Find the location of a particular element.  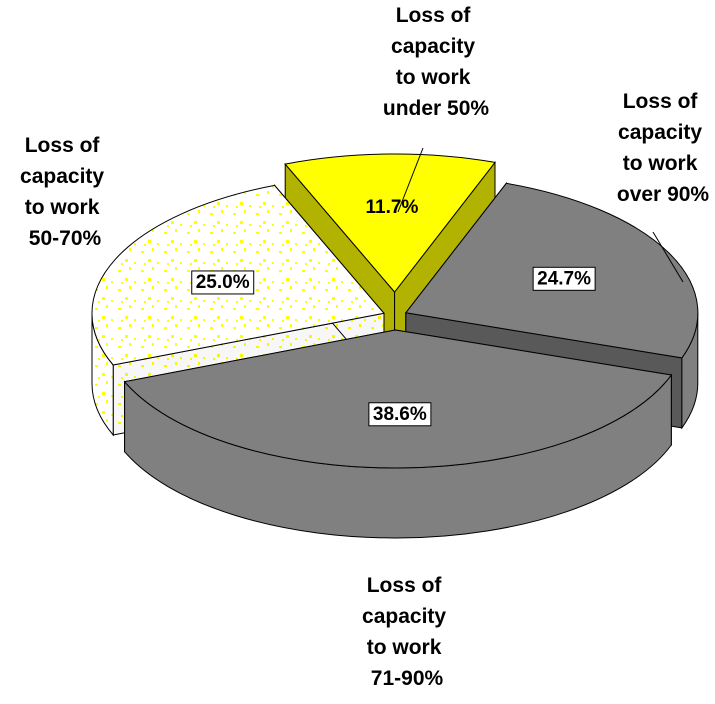

value-label: 24.7% is located at coordinates (564, 278).